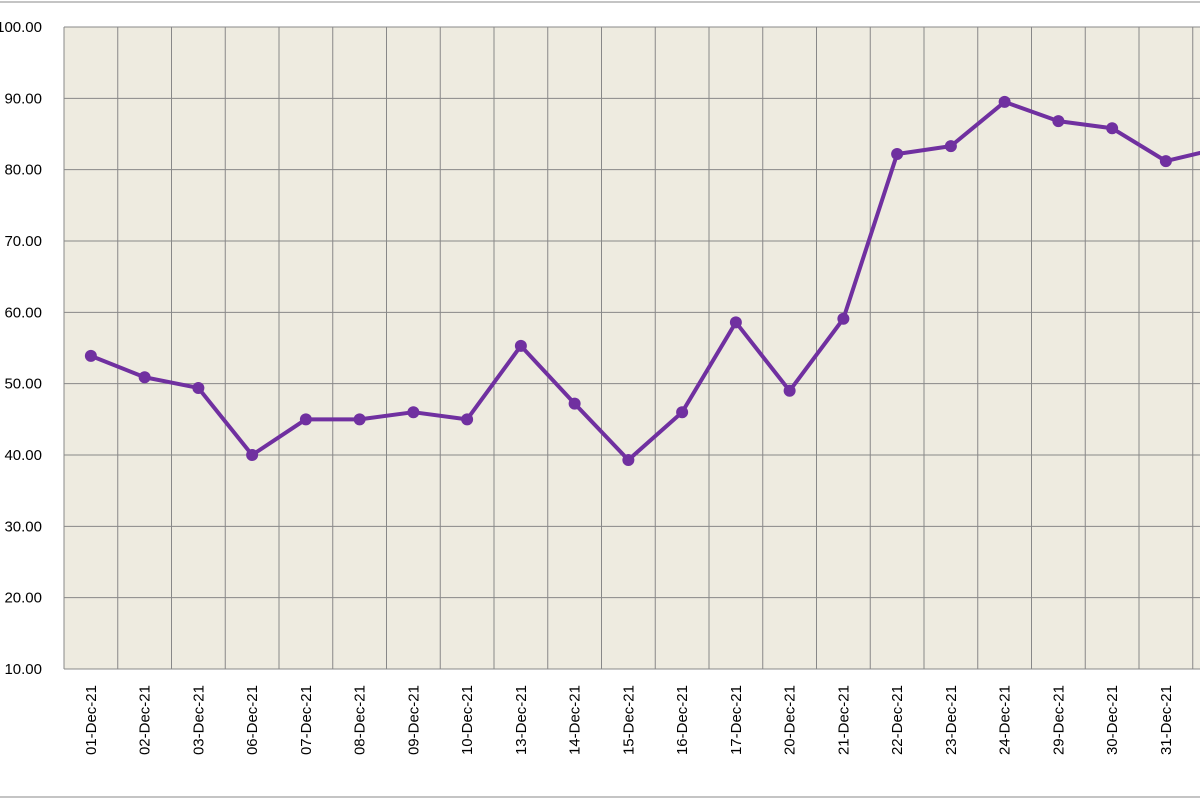 Image resolution: width=1200 pixels, height=800 pixels. Describe the element at coordinates (23, 170) in the screenshot. I see `y-tick-label: 80.00` at that location.